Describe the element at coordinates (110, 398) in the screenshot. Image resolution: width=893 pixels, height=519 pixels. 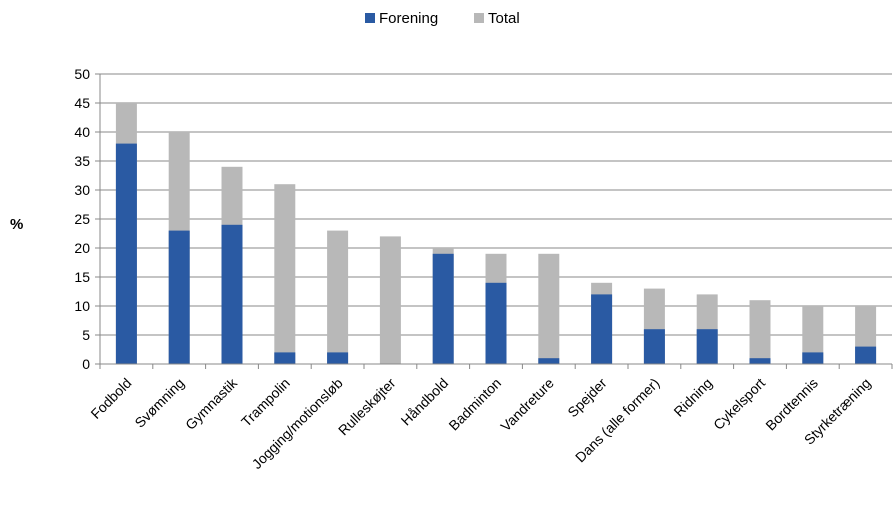
I see `x-tick-label-fodbold: Fodbold` at that location.